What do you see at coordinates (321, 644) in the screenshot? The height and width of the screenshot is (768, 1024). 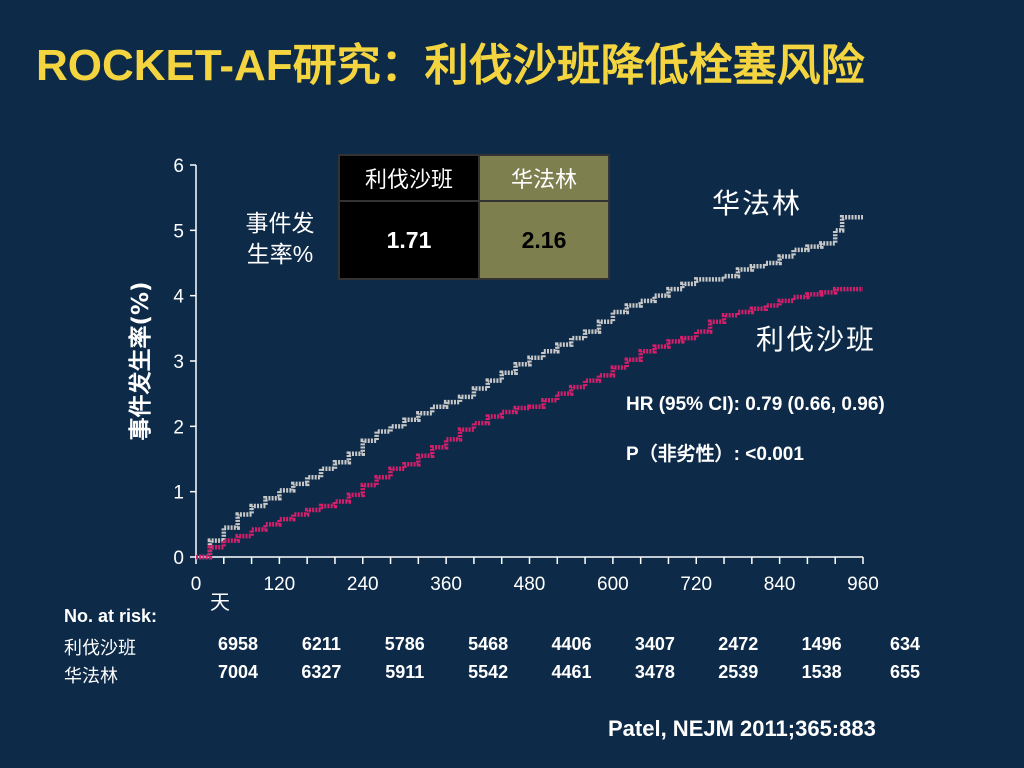 I see `at-risk-value: 6211` at bounding box center [321, 644].